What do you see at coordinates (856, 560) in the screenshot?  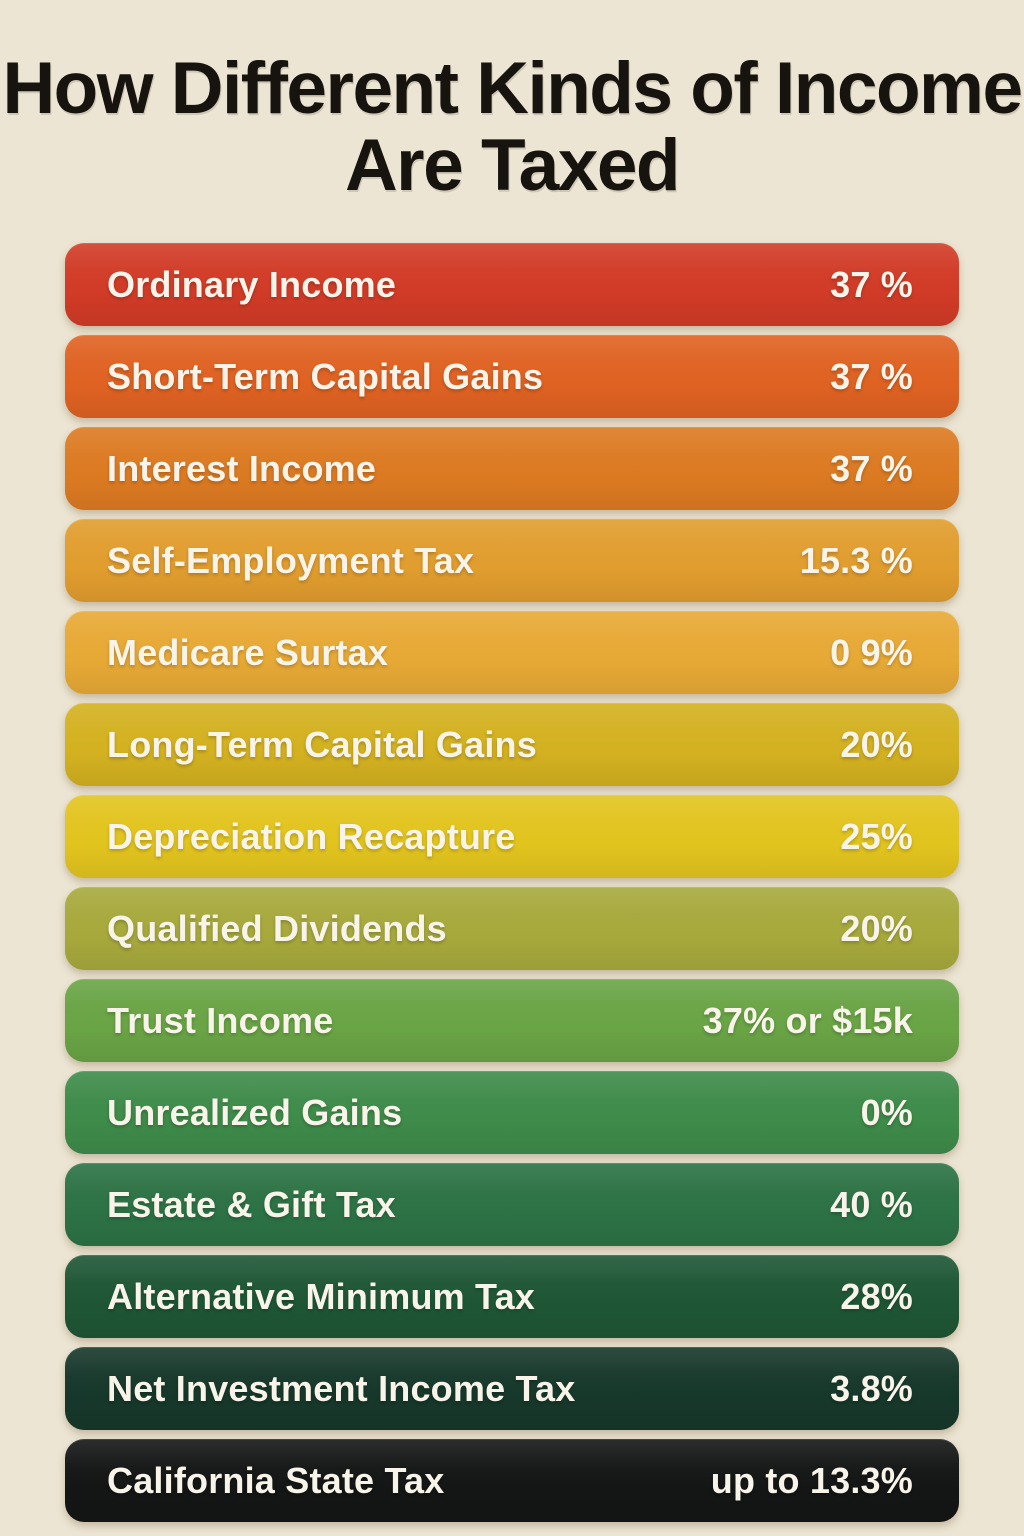 I see `tax-row-value: 15.3 %` at bounding box center [856, 560].